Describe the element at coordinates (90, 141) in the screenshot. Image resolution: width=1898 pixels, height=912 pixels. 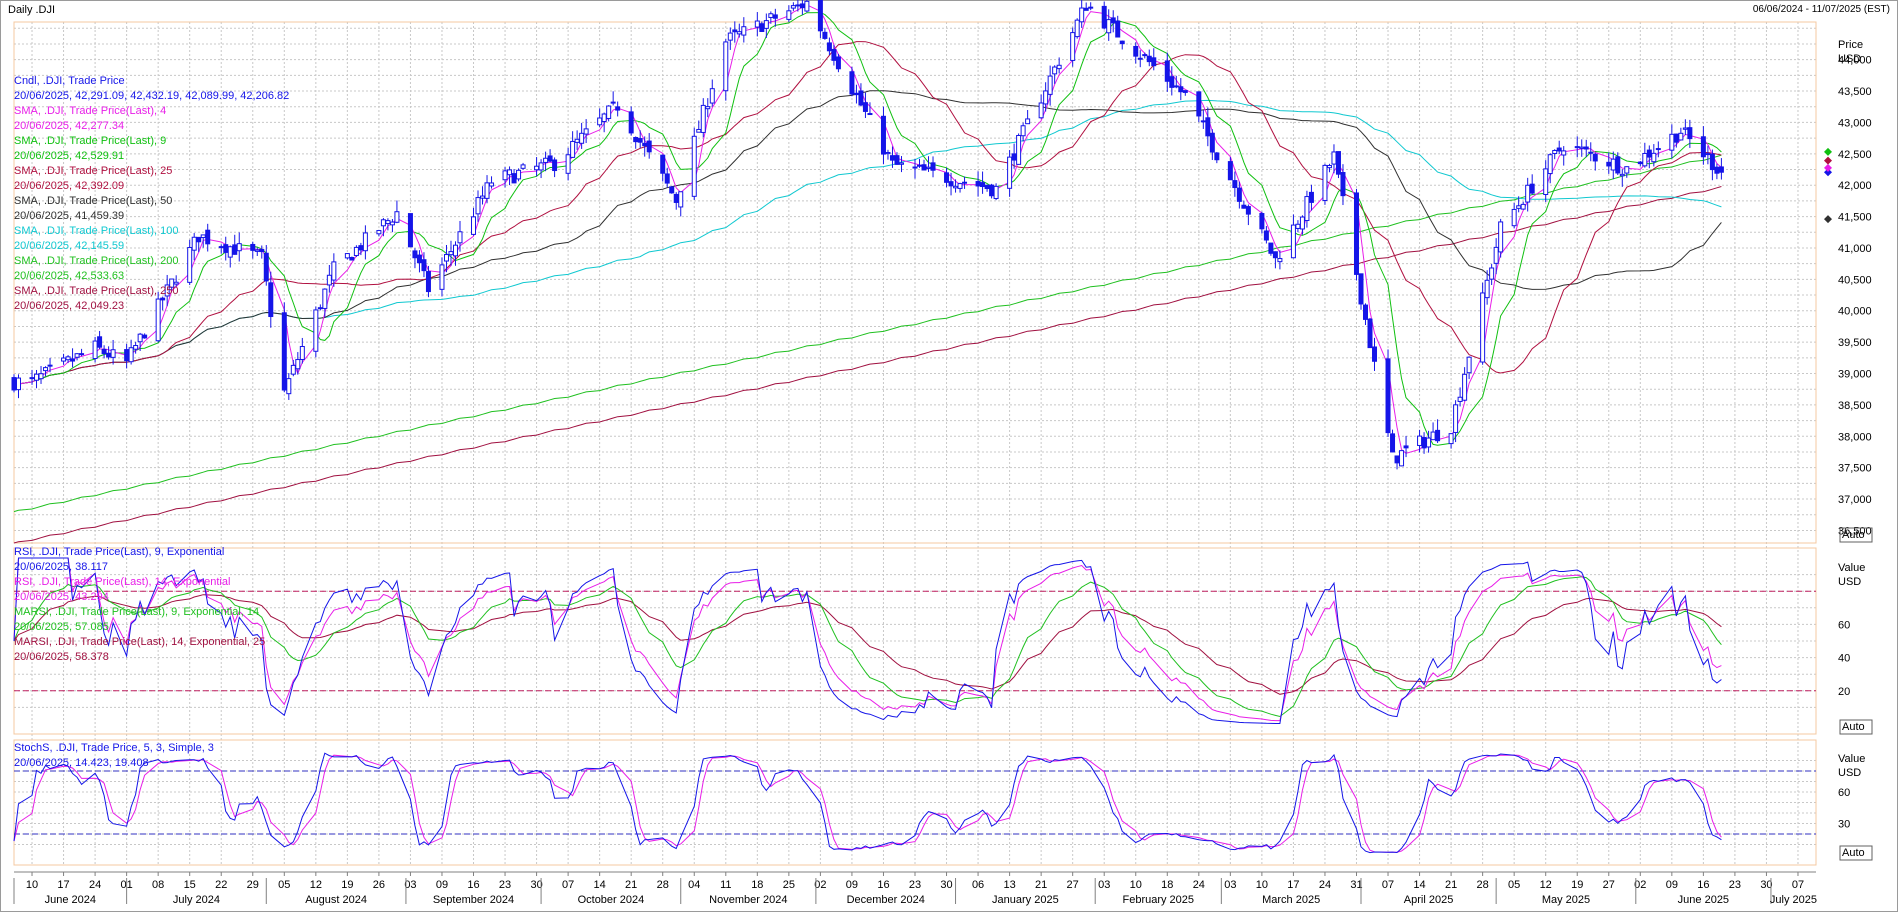
I see `legend-entry-title: SMA, .DJI, Trade Price(Last), 9` at that location.